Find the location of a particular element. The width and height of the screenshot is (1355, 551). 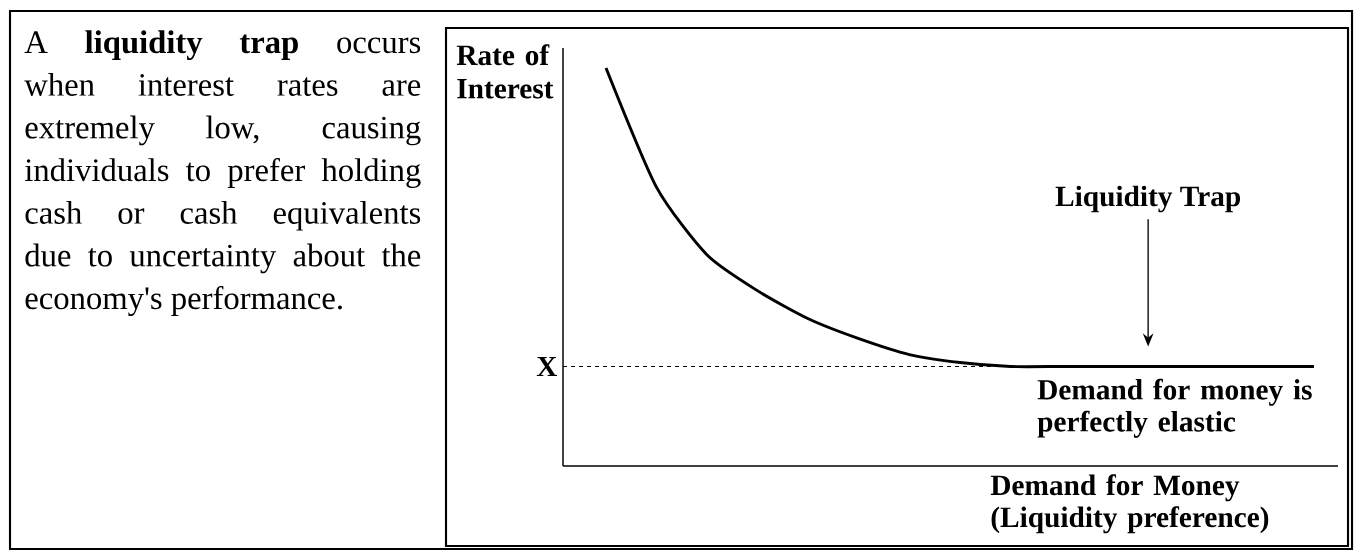

x-axis-title: Demand for Money (Liquidity preference) is located at coordinates (1129, 504).